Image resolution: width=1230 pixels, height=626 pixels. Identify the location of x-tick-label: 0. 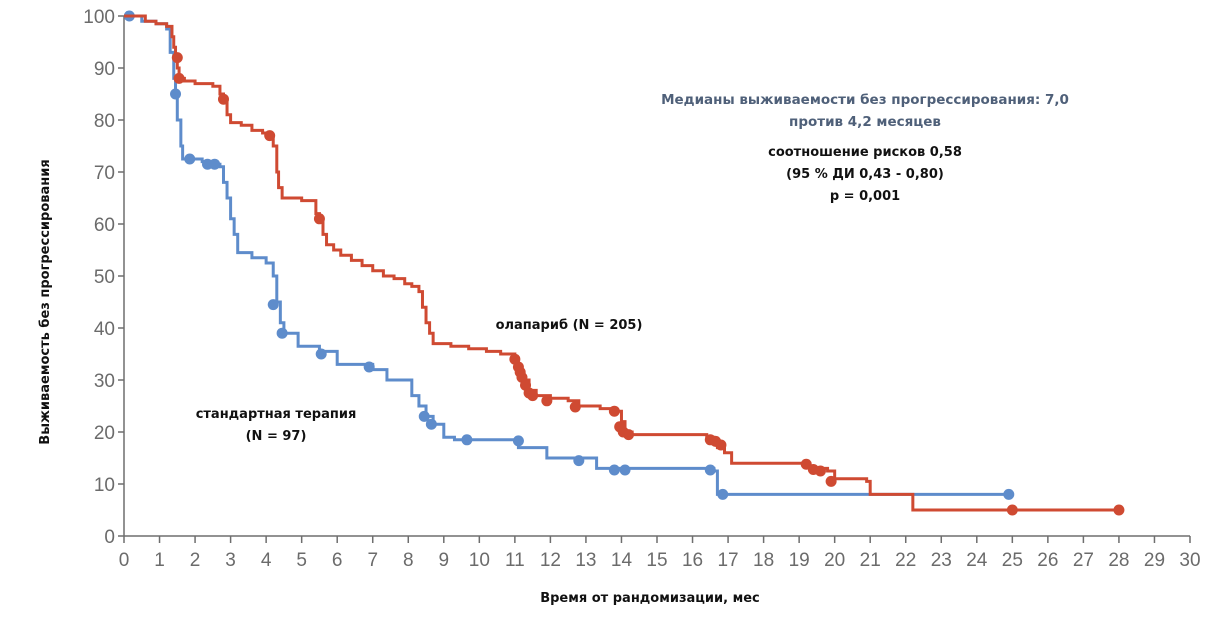
(124, 560).